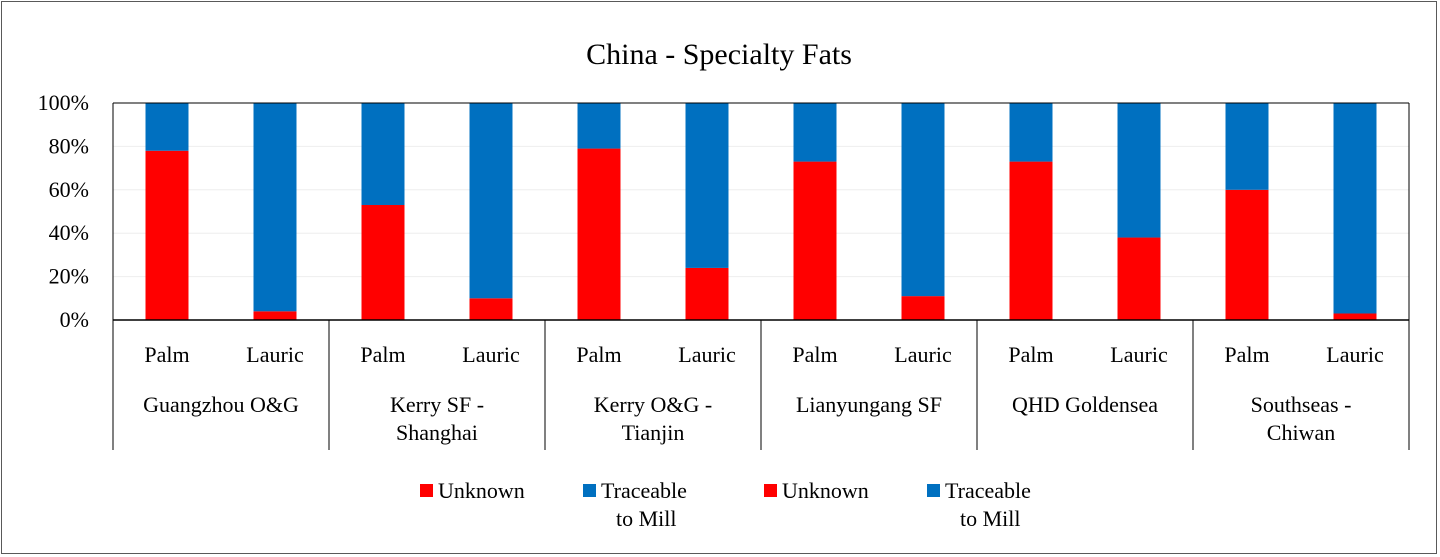  I want to click on x-group-label: Lianyungang SF, so click(869, 404).